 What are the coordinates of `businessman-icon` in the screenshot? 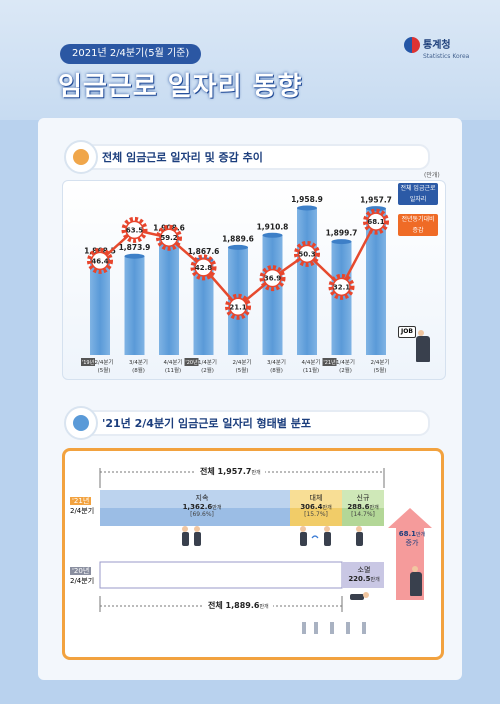 It's located at (423, 346).